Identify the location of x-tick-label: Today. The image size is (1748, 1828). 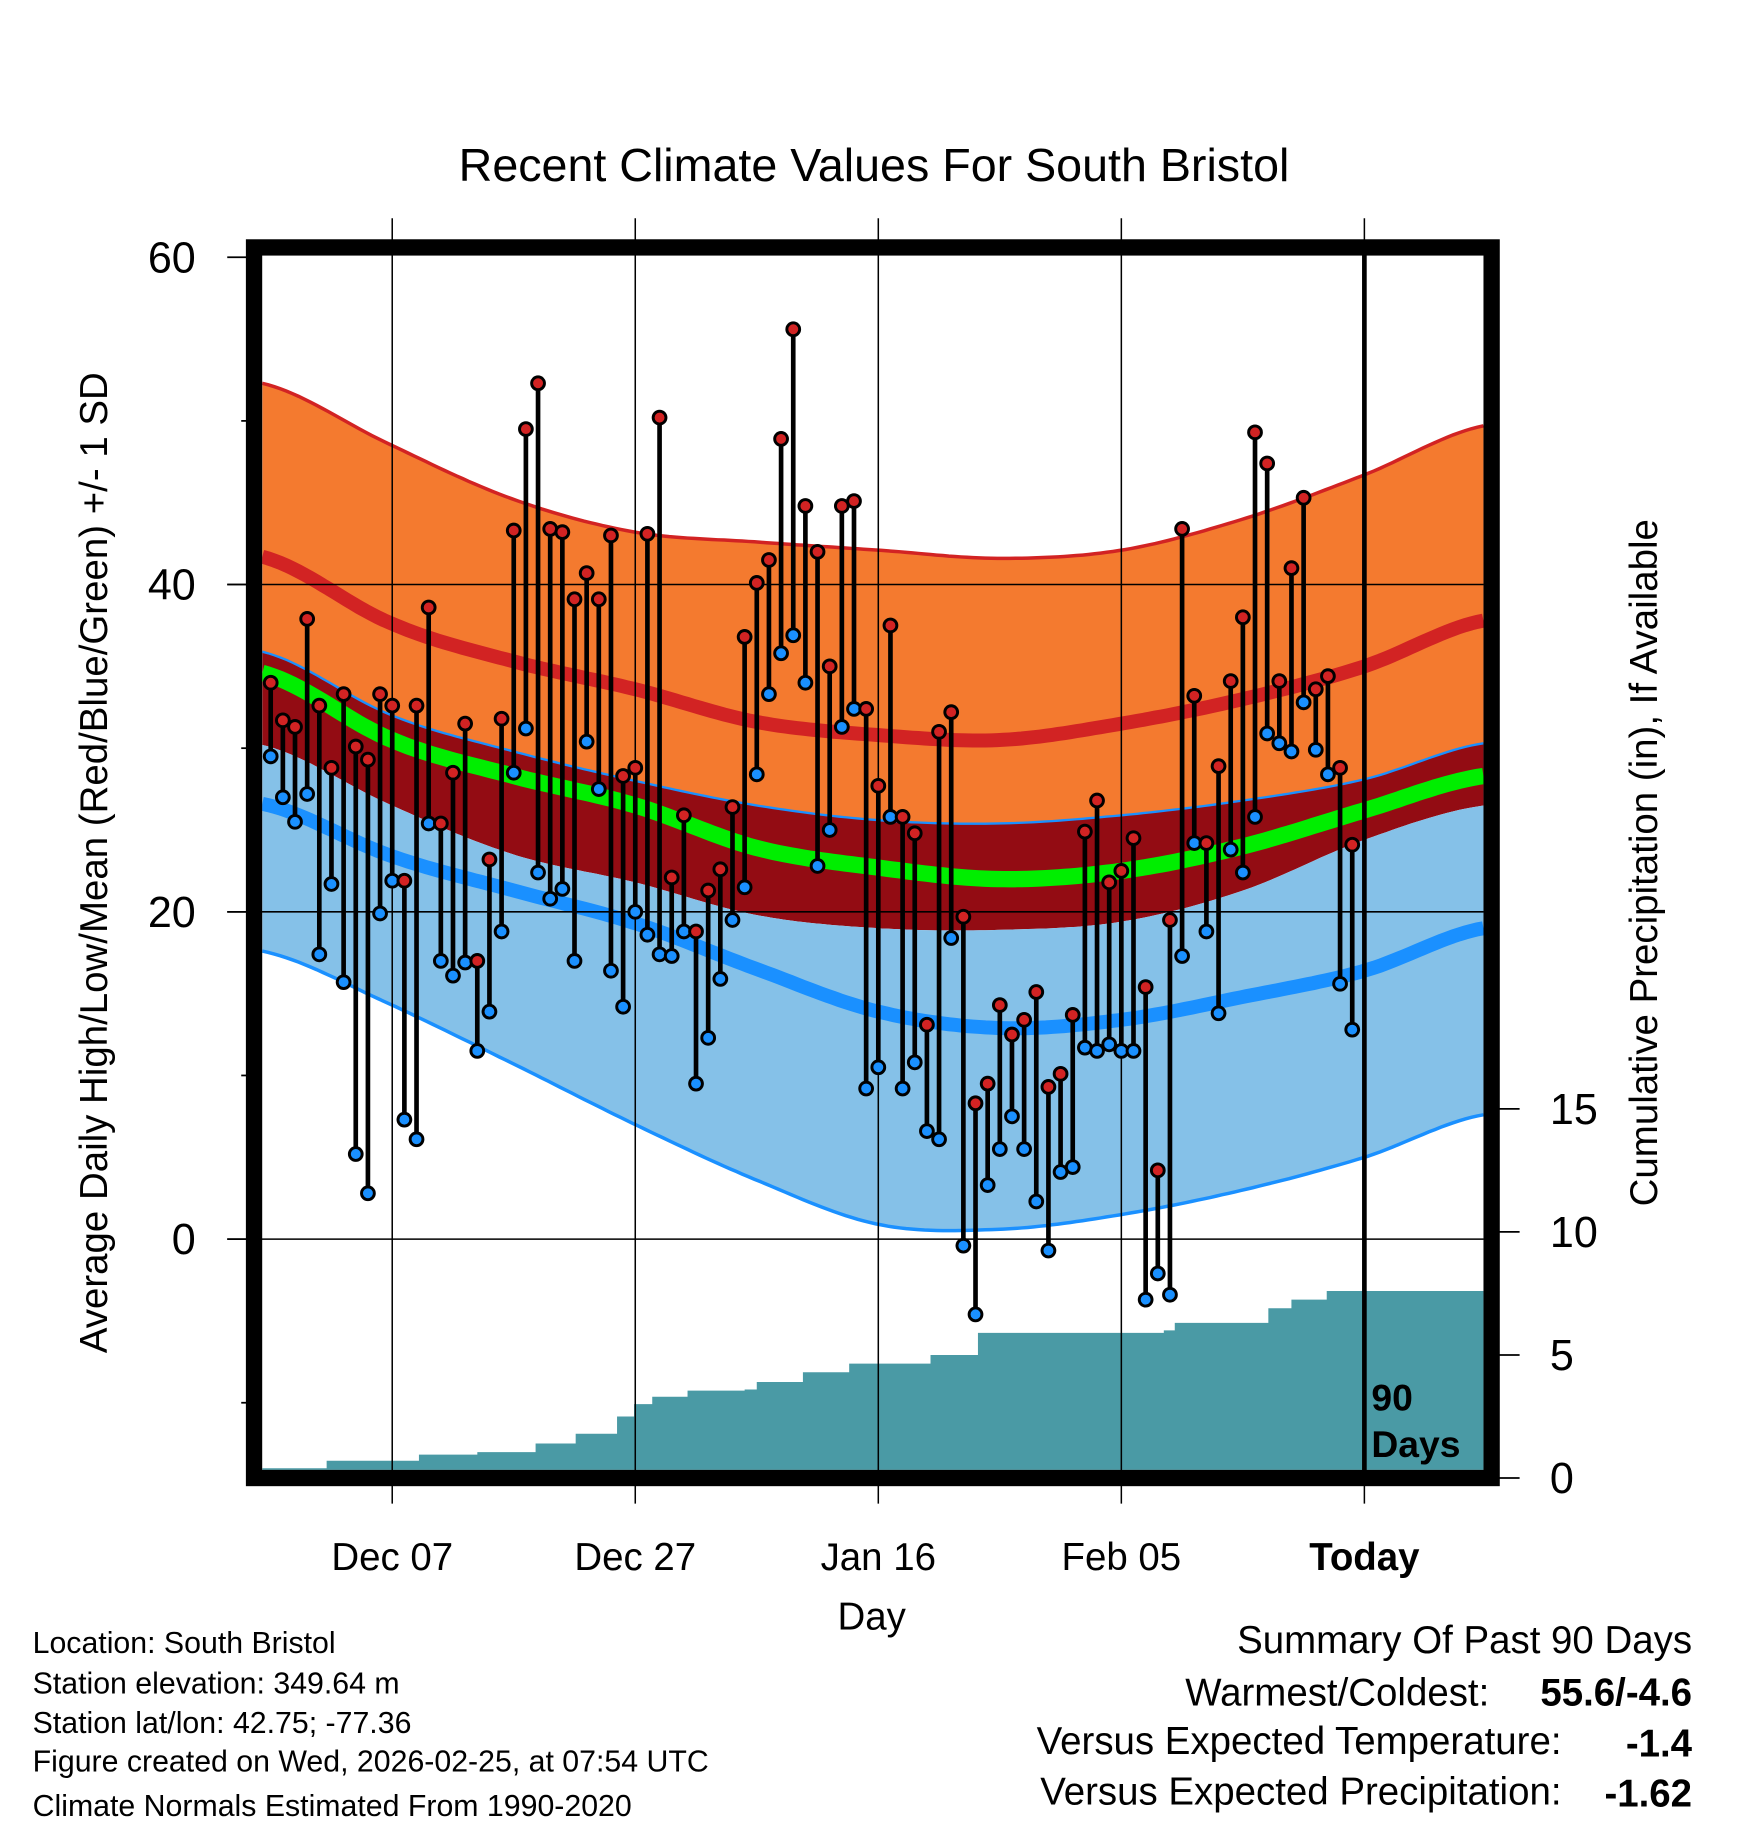
(1364, 1557).